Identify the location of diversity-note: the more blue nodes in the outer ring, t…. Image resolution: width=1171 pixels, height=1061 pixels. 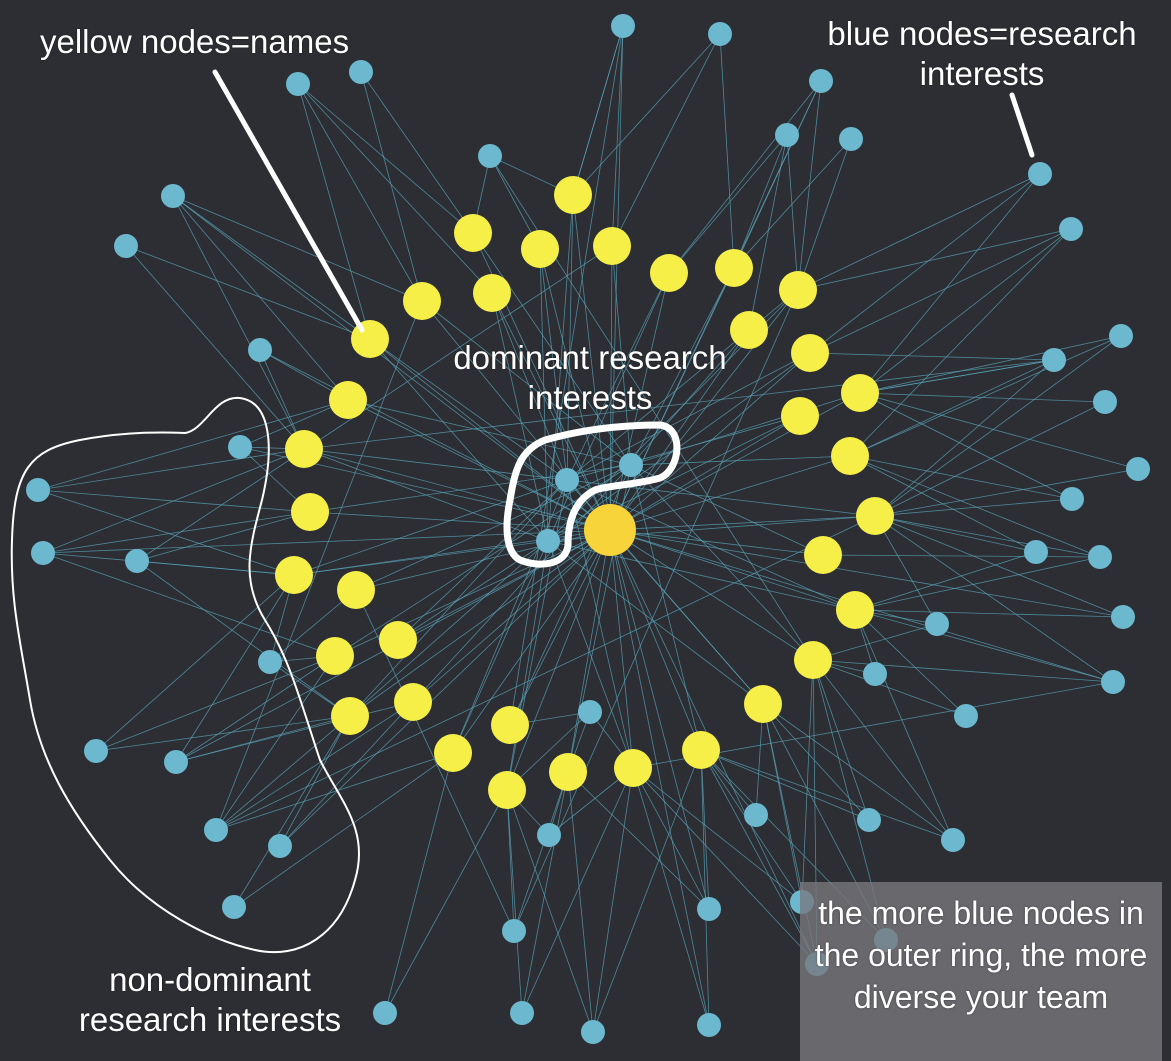
(981, 955).